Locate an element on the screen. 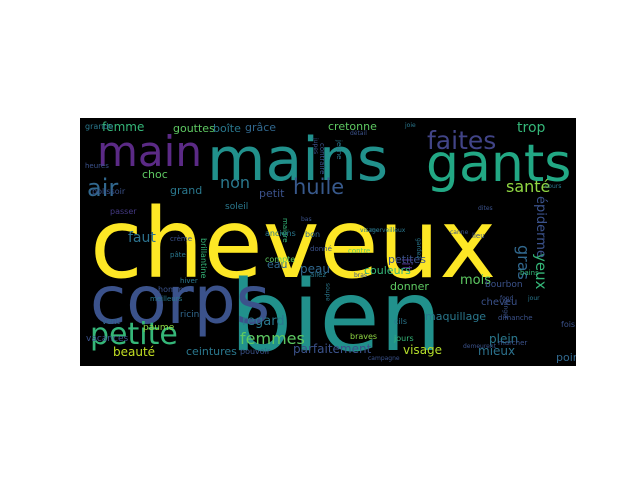 Image resolution: width=640 pixels, height=480 pixels. word-cloud-word: passer is located at coordinates (123, 211).